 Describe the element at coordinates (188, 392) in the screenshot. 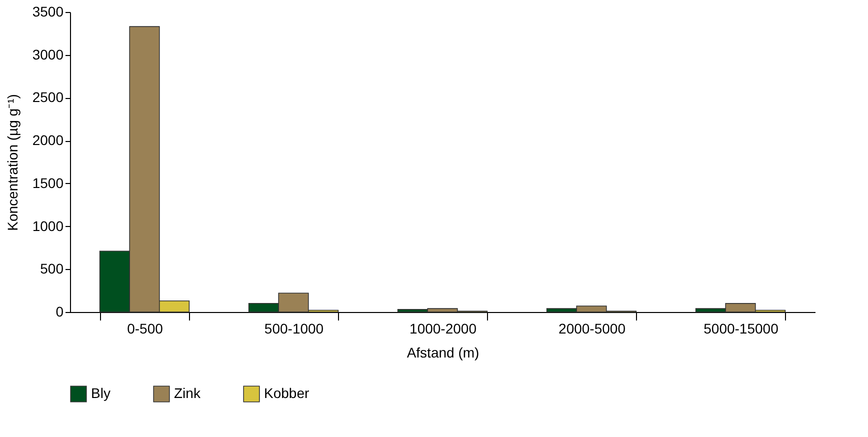

I see `legend-label: Zink` at that location.